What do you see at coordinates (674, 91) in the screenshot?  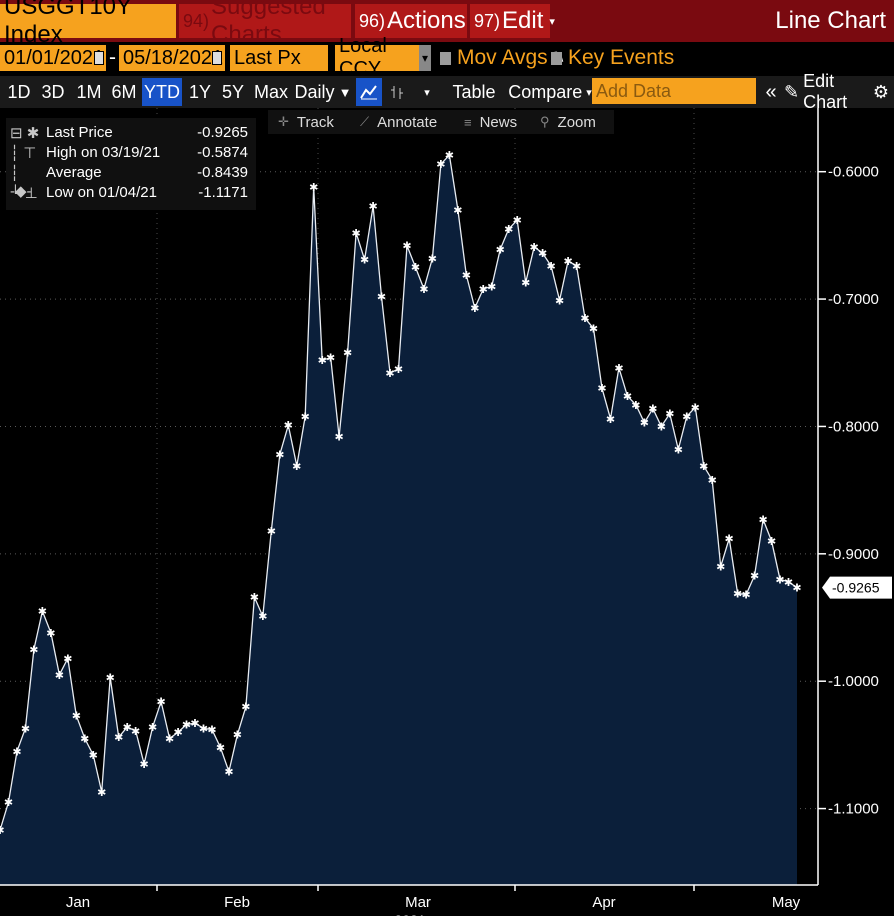 I see `add-data-input: Add Data` at bounding box center [674, 91].